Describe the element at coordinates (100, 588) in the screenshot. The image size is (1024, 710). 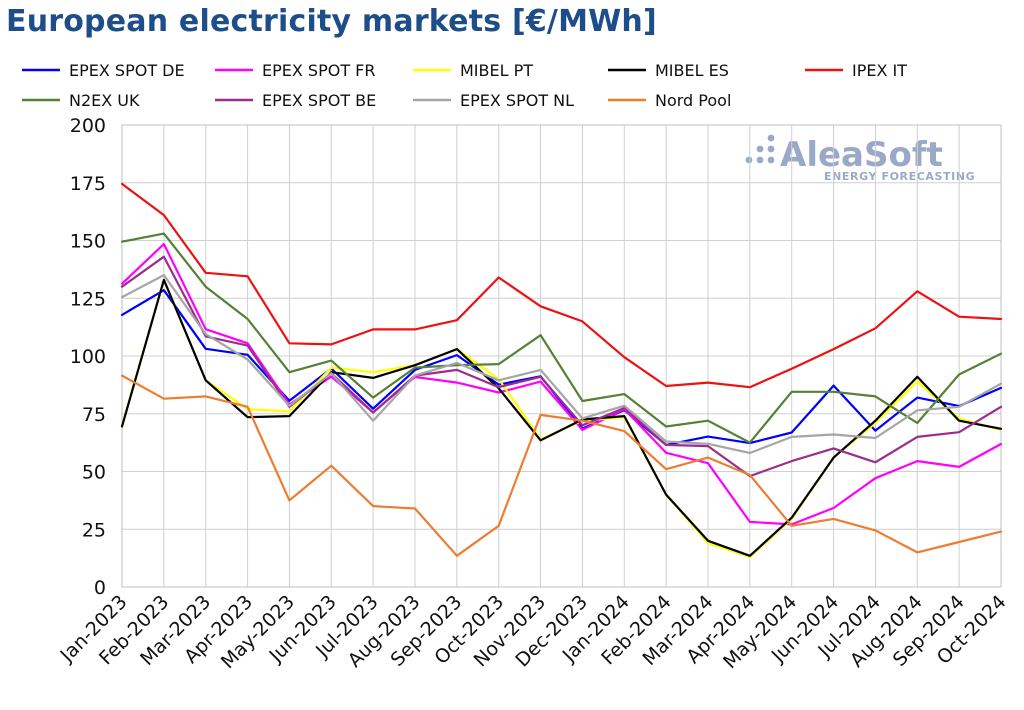
I see `y-tick-label: 0` at that location.